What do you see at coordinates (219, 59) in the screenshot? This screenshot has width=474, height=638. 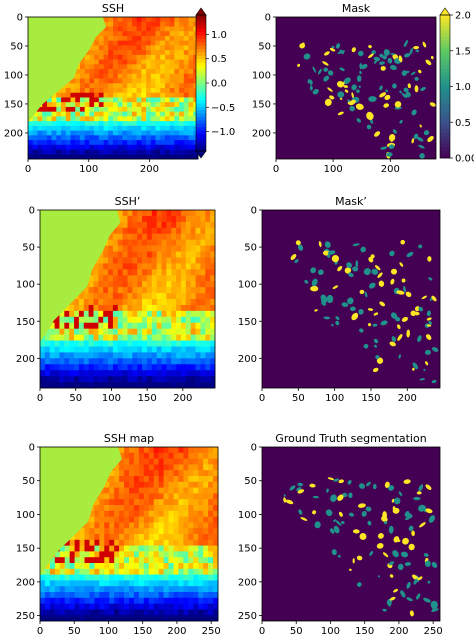 I see `colorbar-tick-label: 0.5` at bounding box center [219, 59].